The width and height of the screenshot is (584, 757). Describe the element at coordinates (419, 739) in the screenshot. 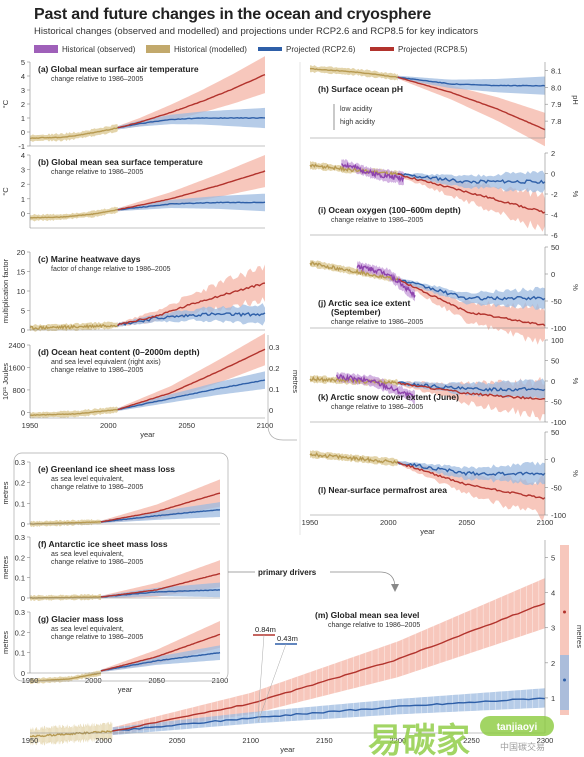

I see `watermark-cn: 易碳家` at that location.